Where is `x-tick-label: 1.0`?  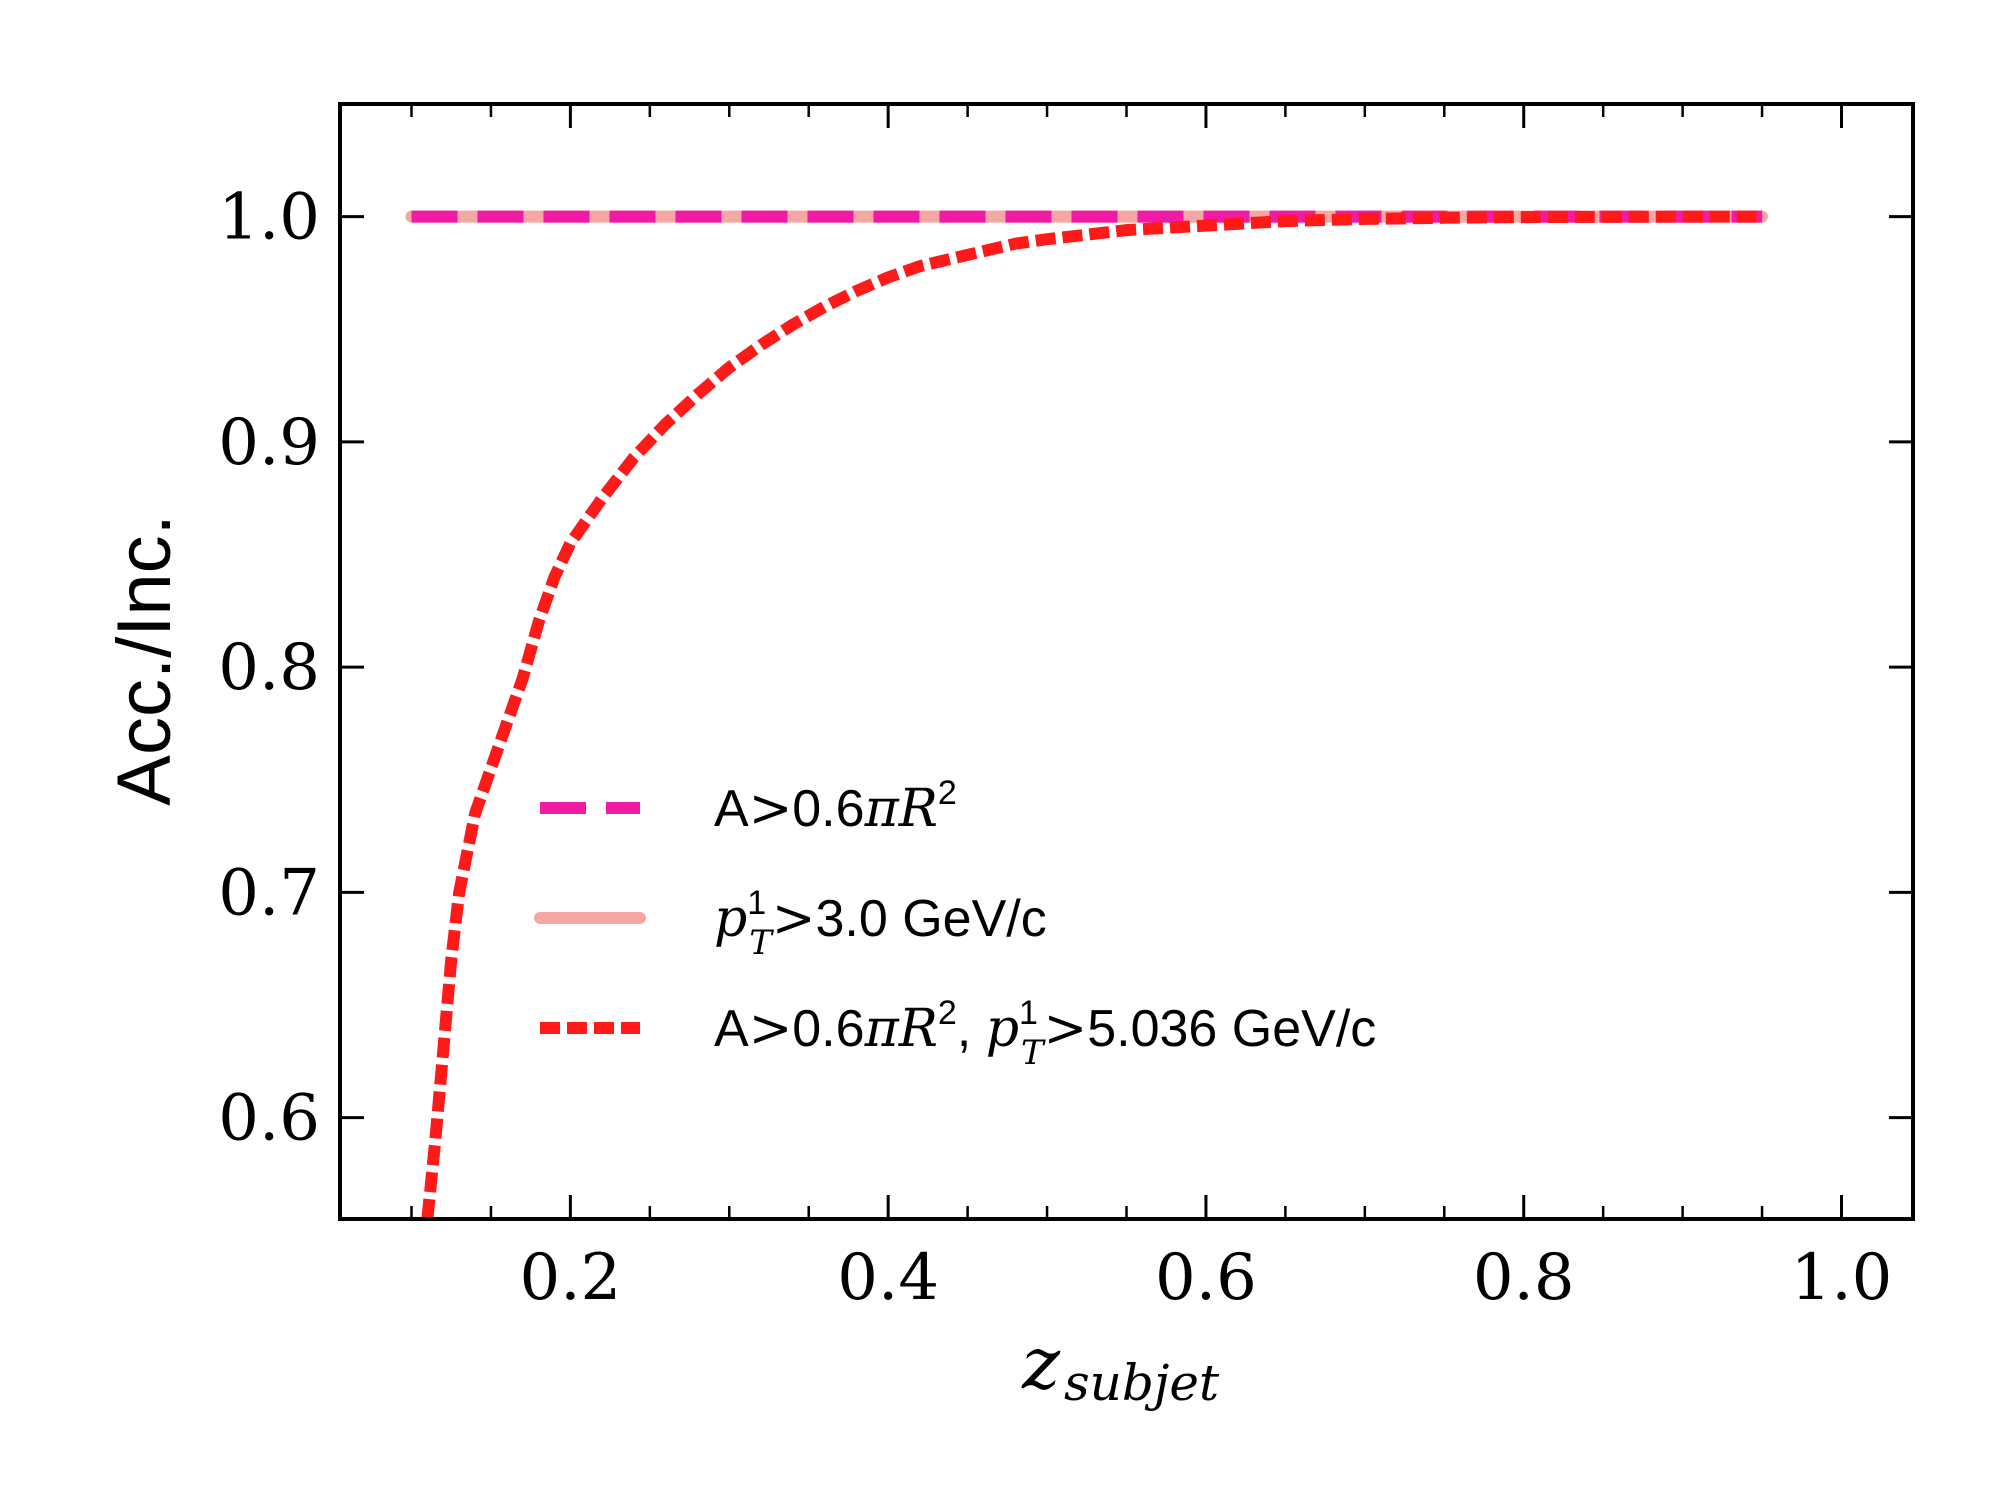 x-tick-label: 1.0 is located at coordinates (1842, 1278).